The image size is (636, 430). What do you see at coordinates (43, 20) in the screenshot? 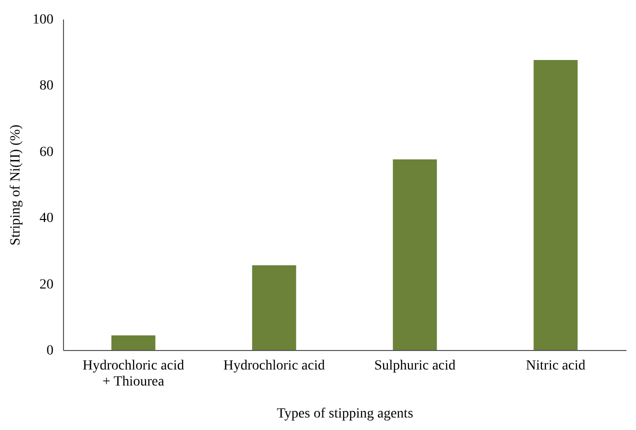
I see `y-tick-label: 100` at bounding box center [43, 20].